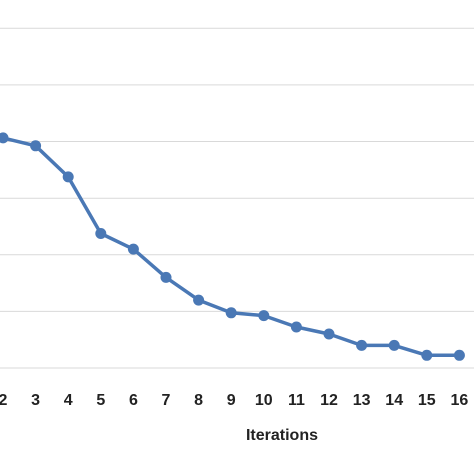  What do you see at coordinates (198, 400) in the screenshot?
I see `x-tick-label-8: 8` at bounding box center [198, 400].